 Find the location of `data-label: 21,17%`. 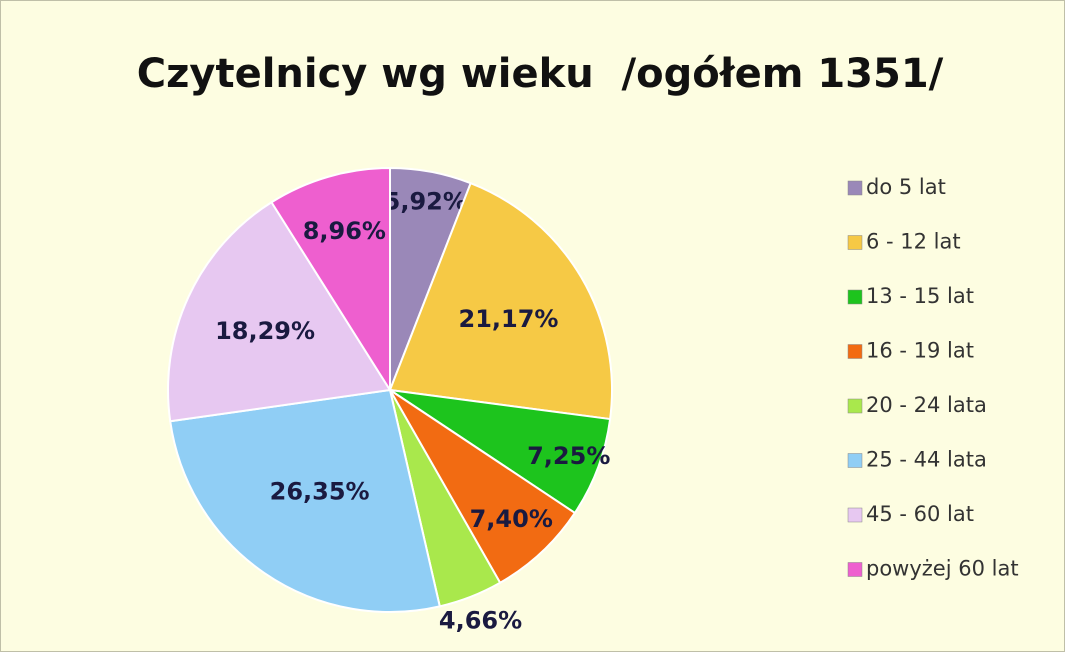

data-label: 21,17% is located at coordinates (509, 319).